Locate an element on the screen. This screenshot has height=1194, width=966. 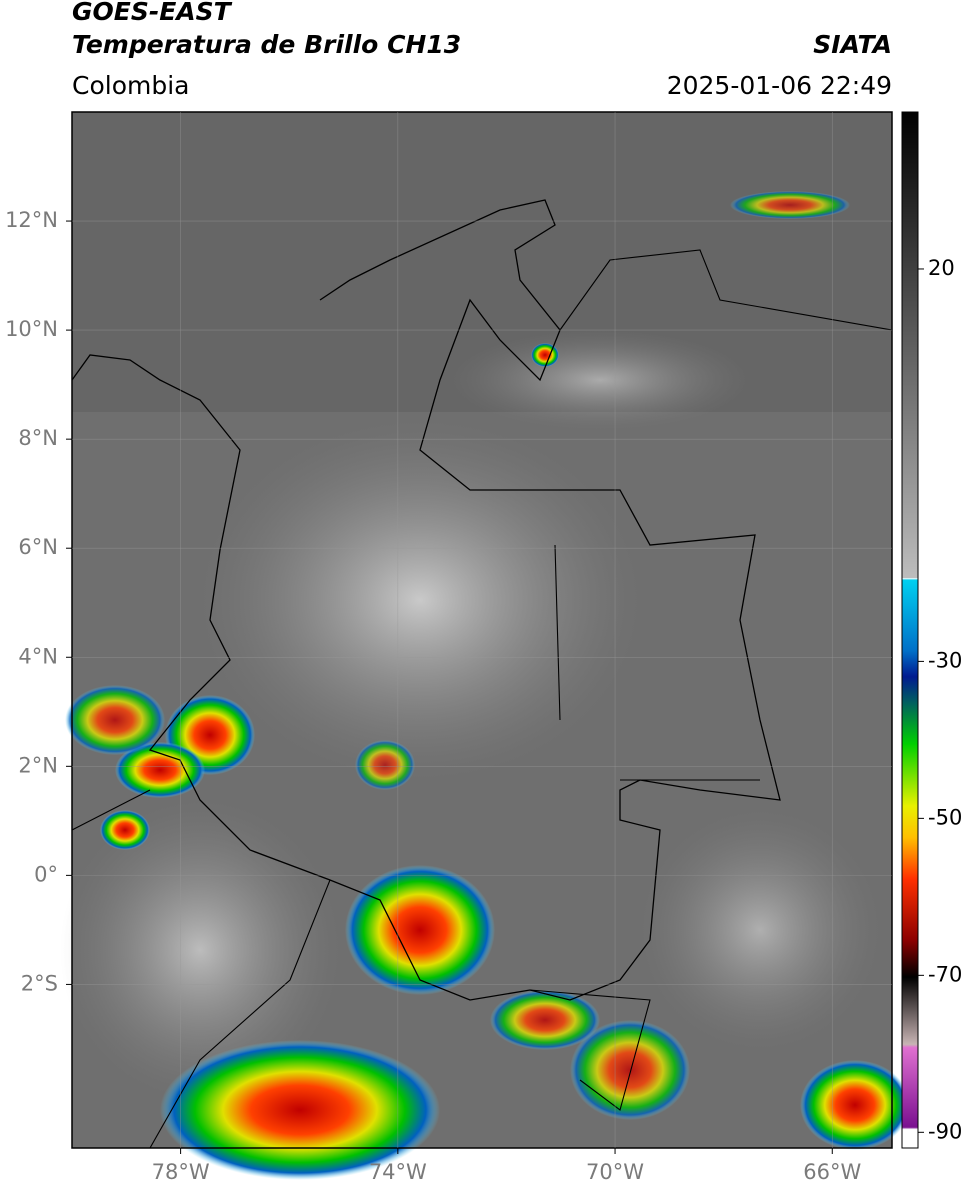
title: GOES-EAST is located at coordinates (152, 13).